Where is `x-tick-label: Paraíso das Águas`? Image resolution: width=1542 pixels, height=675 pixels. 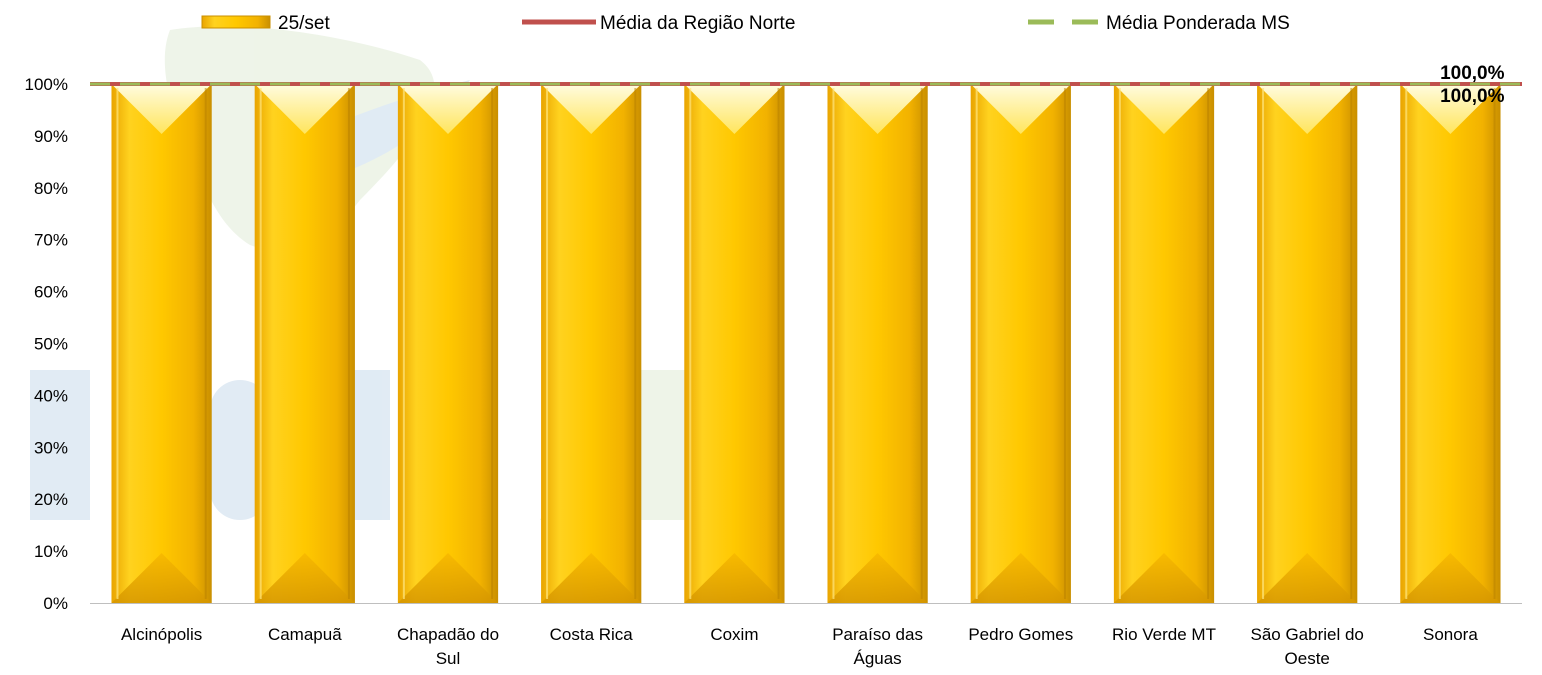 x-tick-label: Paraíso das Águas is located at coordinates (877, 646).